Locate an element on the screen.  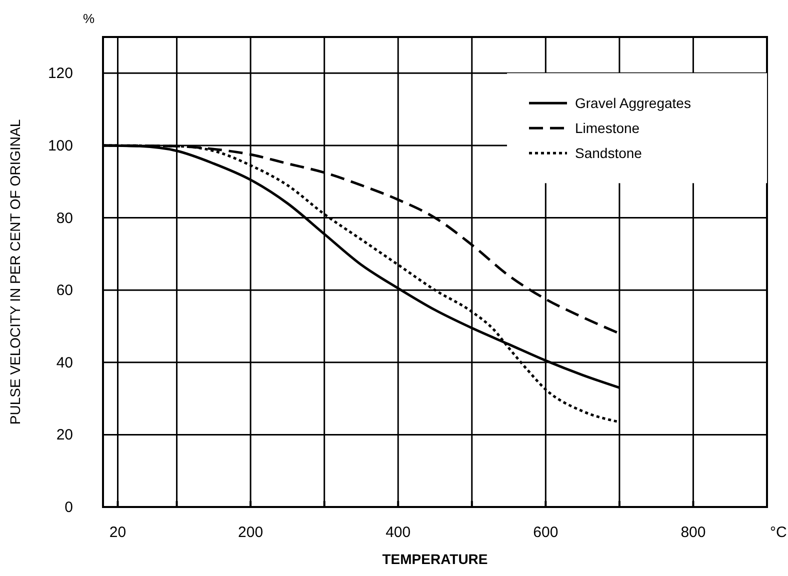
x-tick-label: 800 is located at coordinates (693, 532).